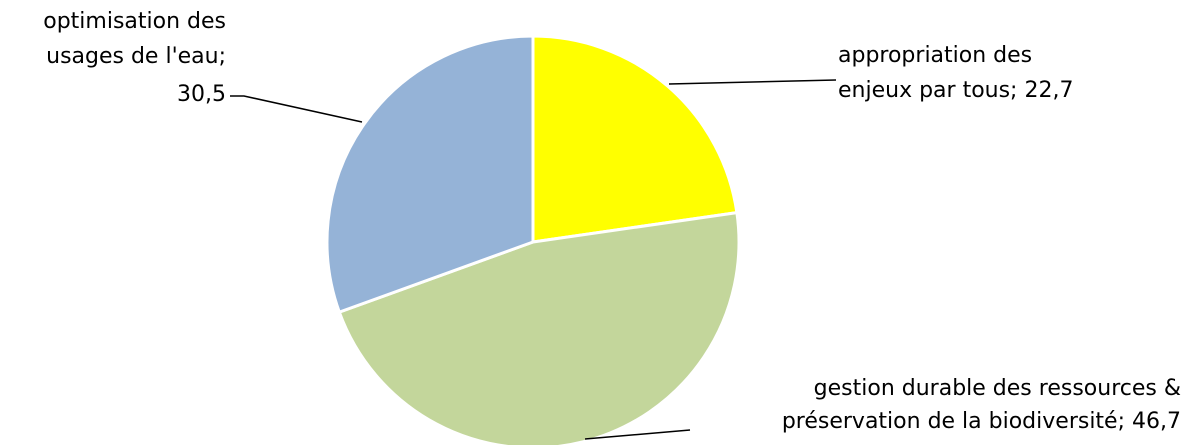 This screenshot has width=1195, height=445. Describe the element at coordinates (296, 109) in the screenshot. I see `leader-line-optimisation` at that location.